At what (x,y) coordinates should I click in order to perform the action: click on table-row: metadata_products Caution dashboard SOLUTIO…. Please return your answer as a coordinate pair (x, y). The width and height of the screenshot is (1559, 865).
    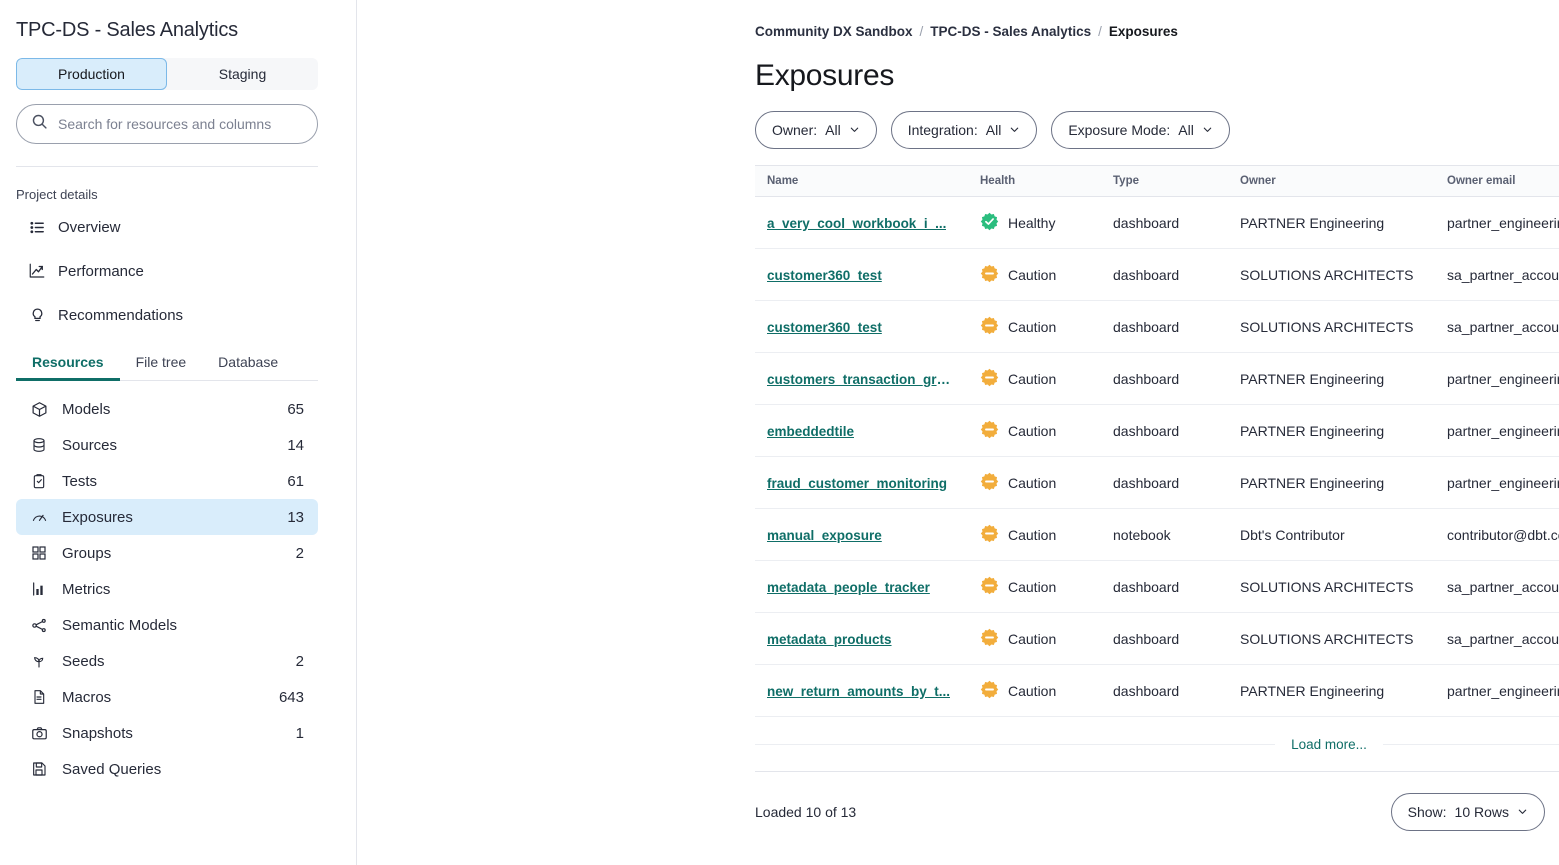
    Looking at the image, I should click on (1157, 638).